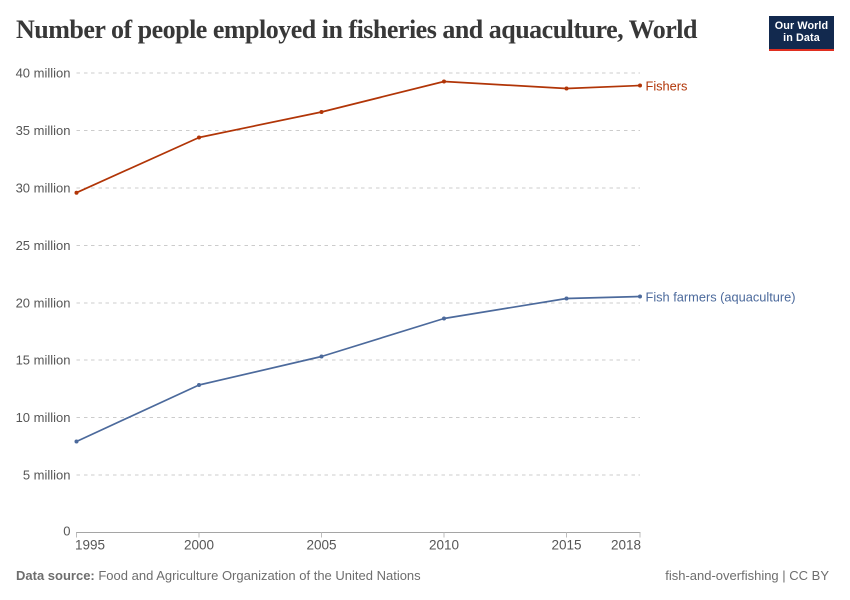 The image size is (850, 600). Describe the element at coordinates (43, 73) in the screenshot. I see `svg-text: 40 million` at that location.